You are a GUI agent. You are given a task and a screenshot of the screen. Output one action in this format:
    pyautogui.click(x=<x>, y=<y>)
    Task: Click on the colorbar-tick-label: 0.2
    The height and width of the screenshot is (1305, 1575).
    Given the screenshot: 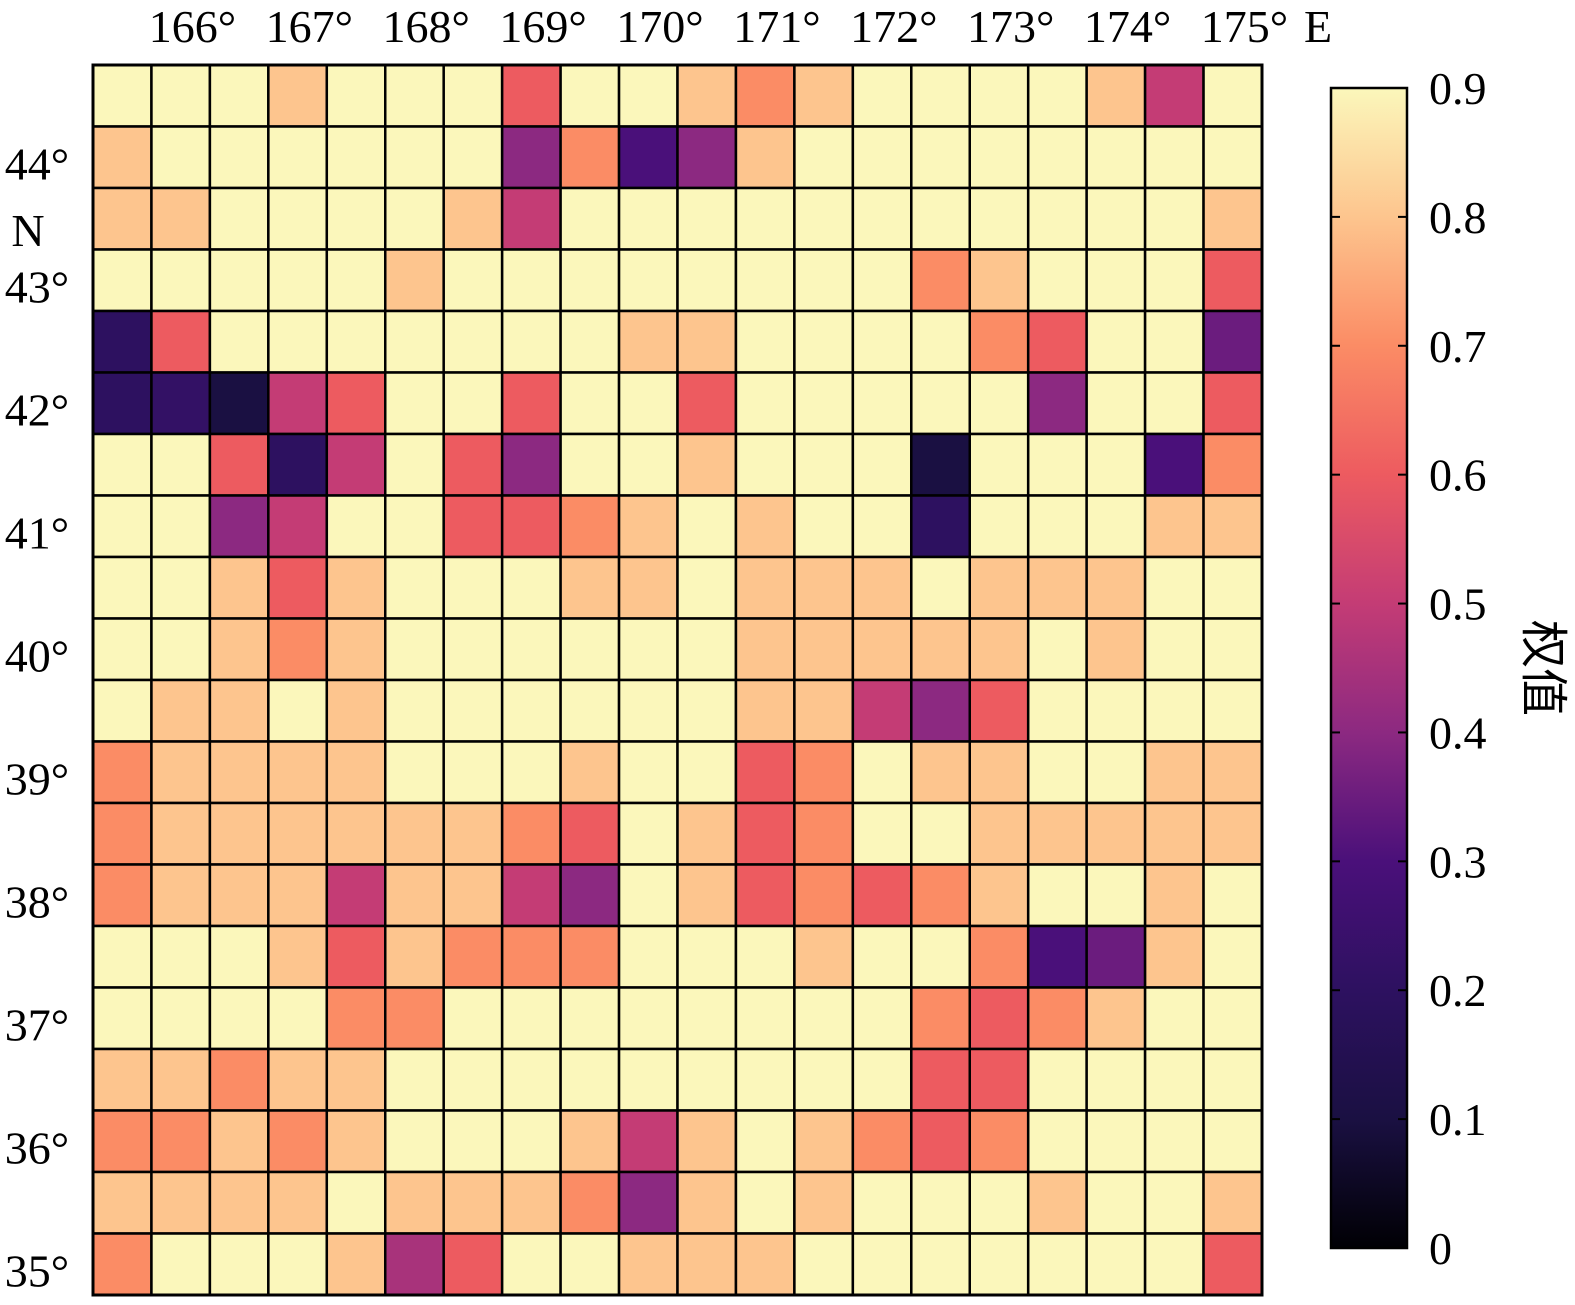 What is the action you would take?
    pyautogui.click(x=1458, y=990)
    